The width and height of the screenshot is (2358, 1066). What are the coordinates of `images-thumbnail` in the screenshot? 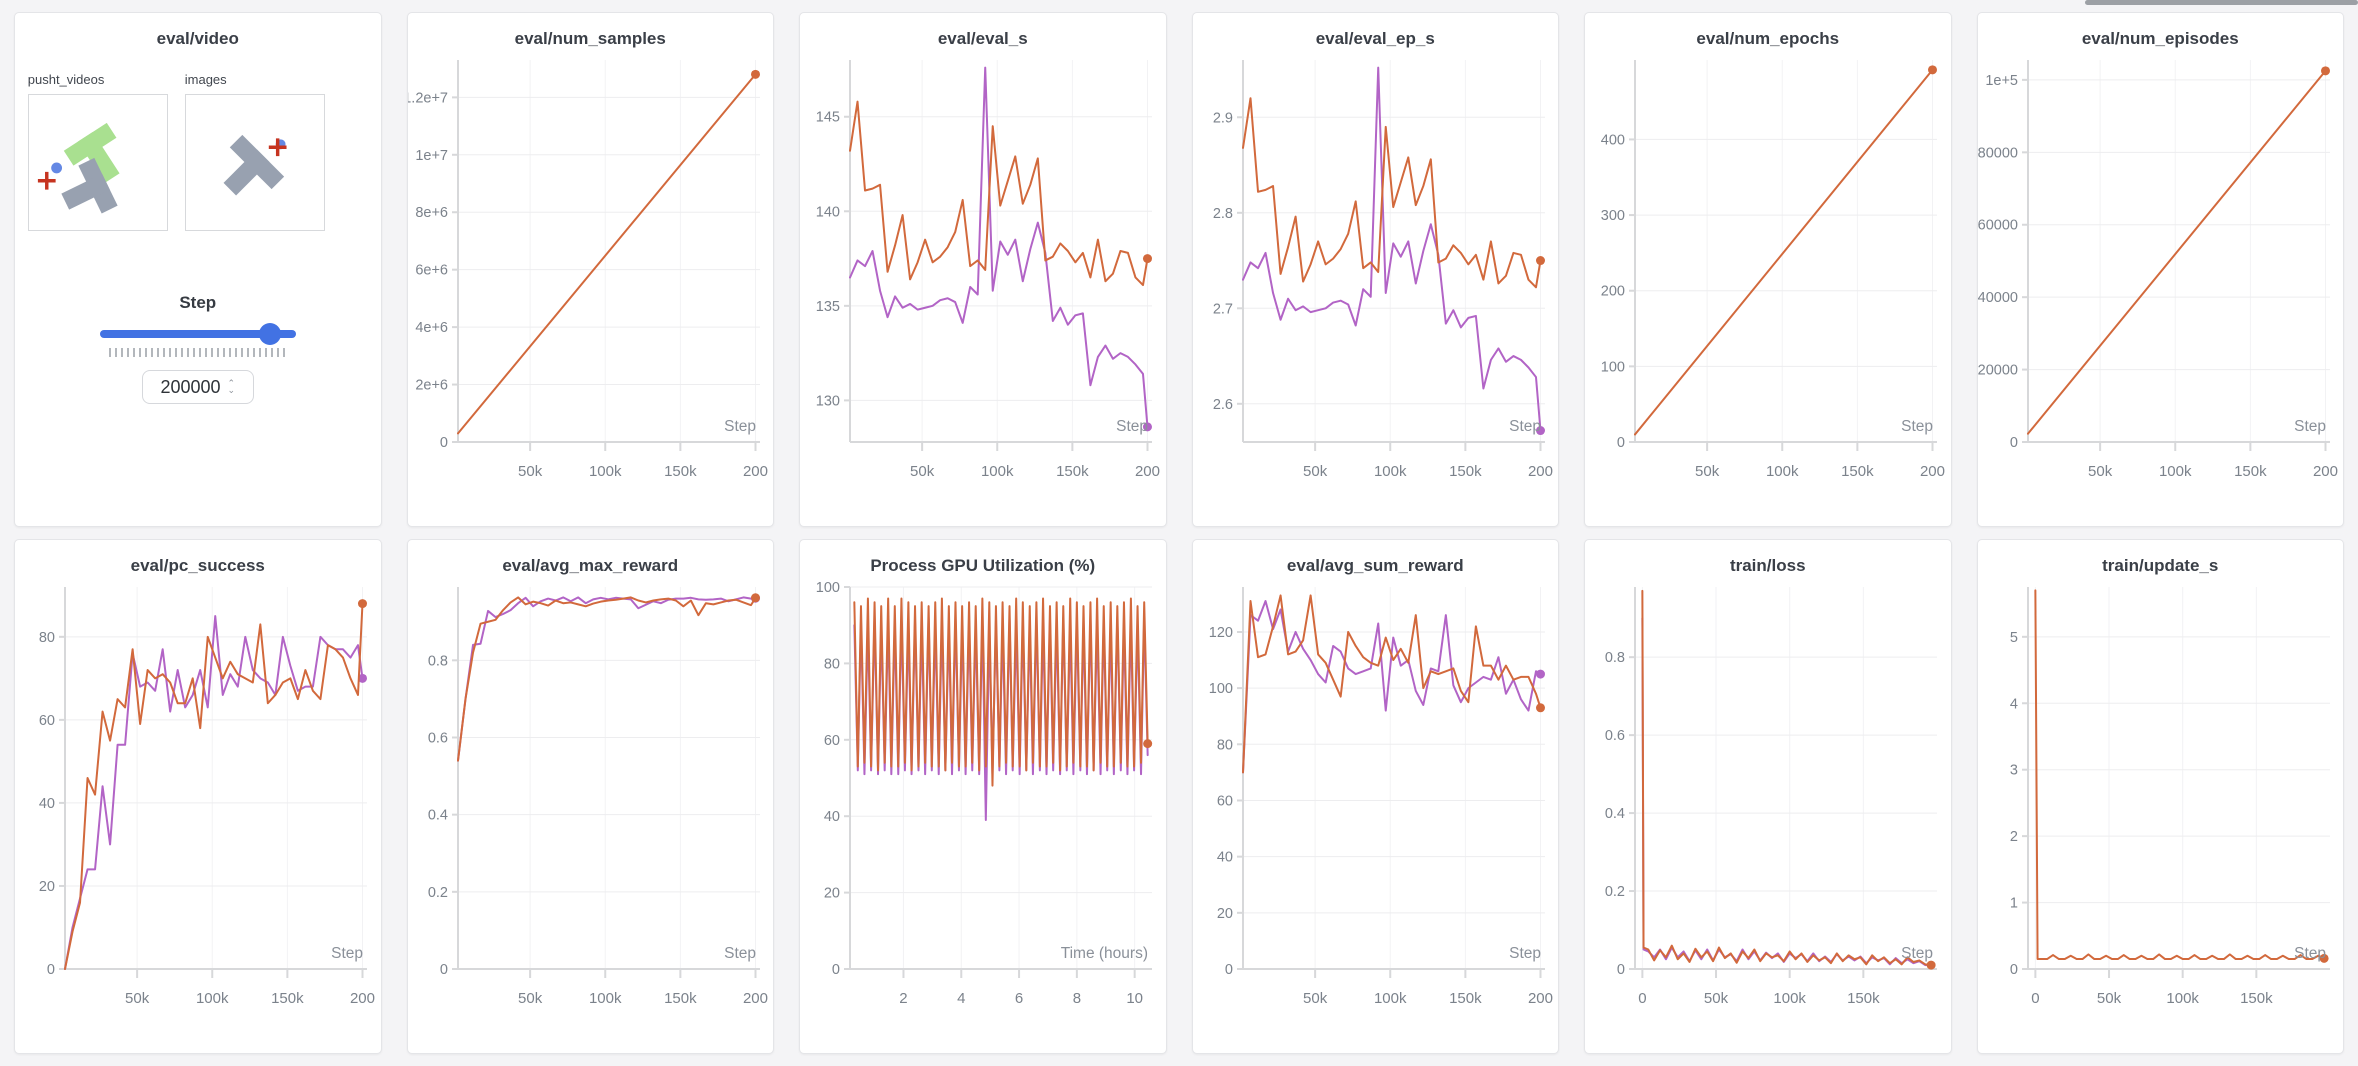 It's located at (254, 162).